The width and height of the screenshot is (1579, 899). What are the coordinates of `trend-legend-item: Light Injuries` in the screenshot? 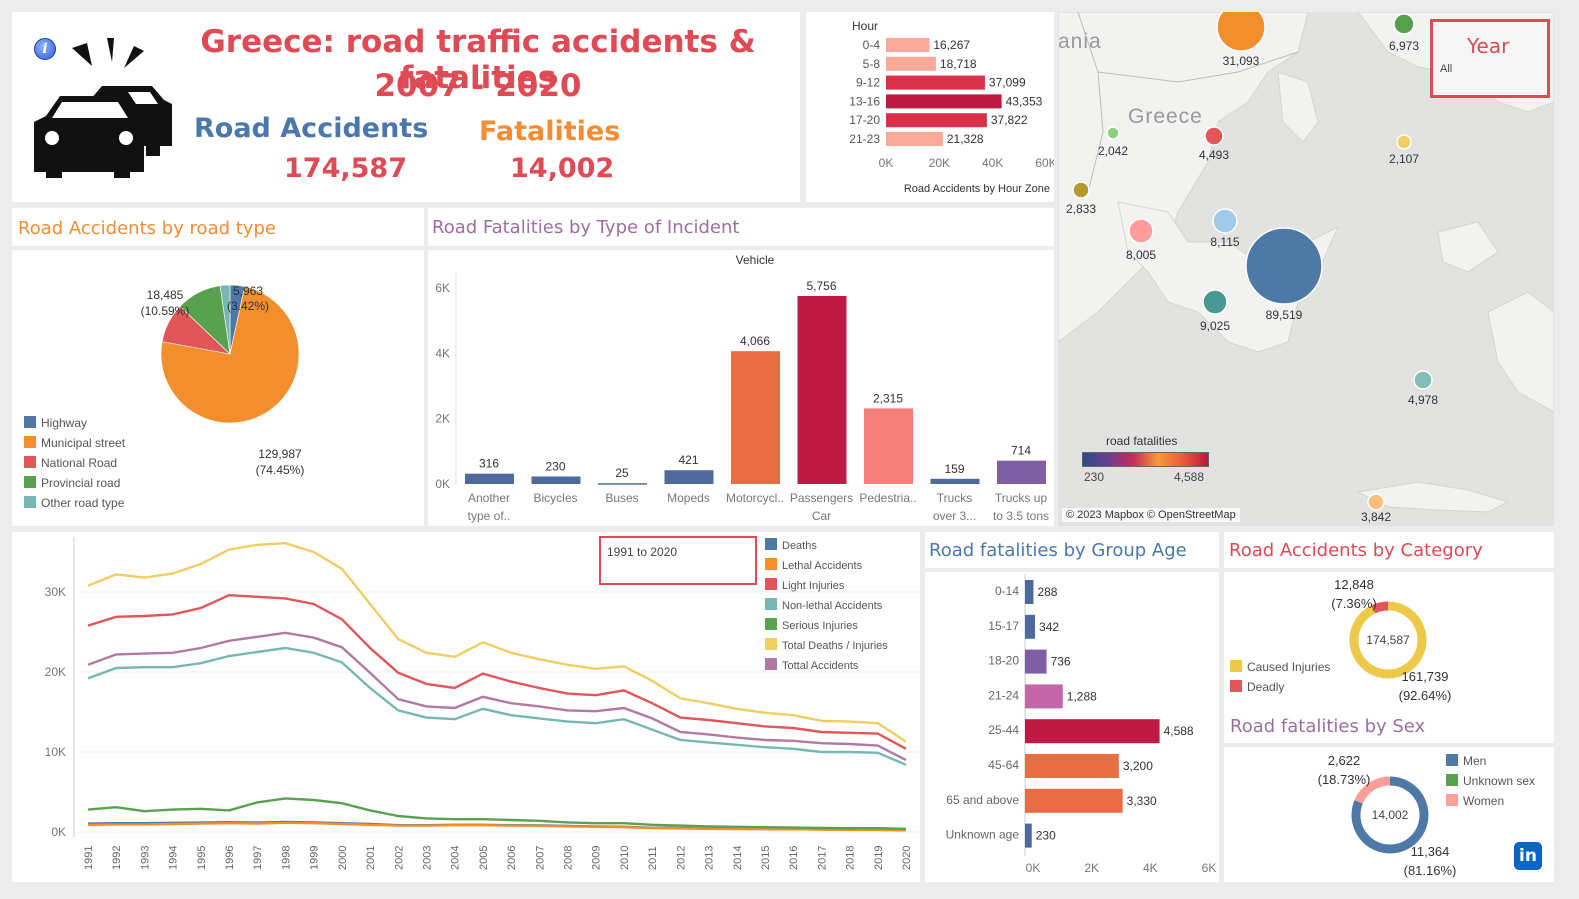 It's located at (804, 585).